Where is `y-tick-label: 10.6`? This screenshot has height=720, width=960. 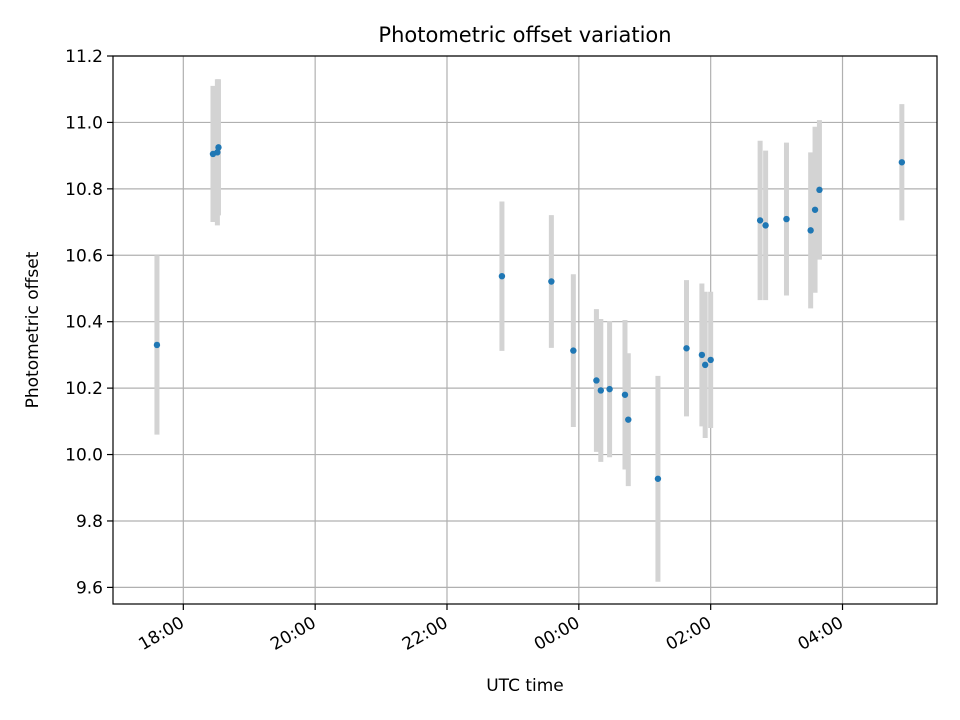 y-tick-label: 10.6 is located at coordinates (84, 256).